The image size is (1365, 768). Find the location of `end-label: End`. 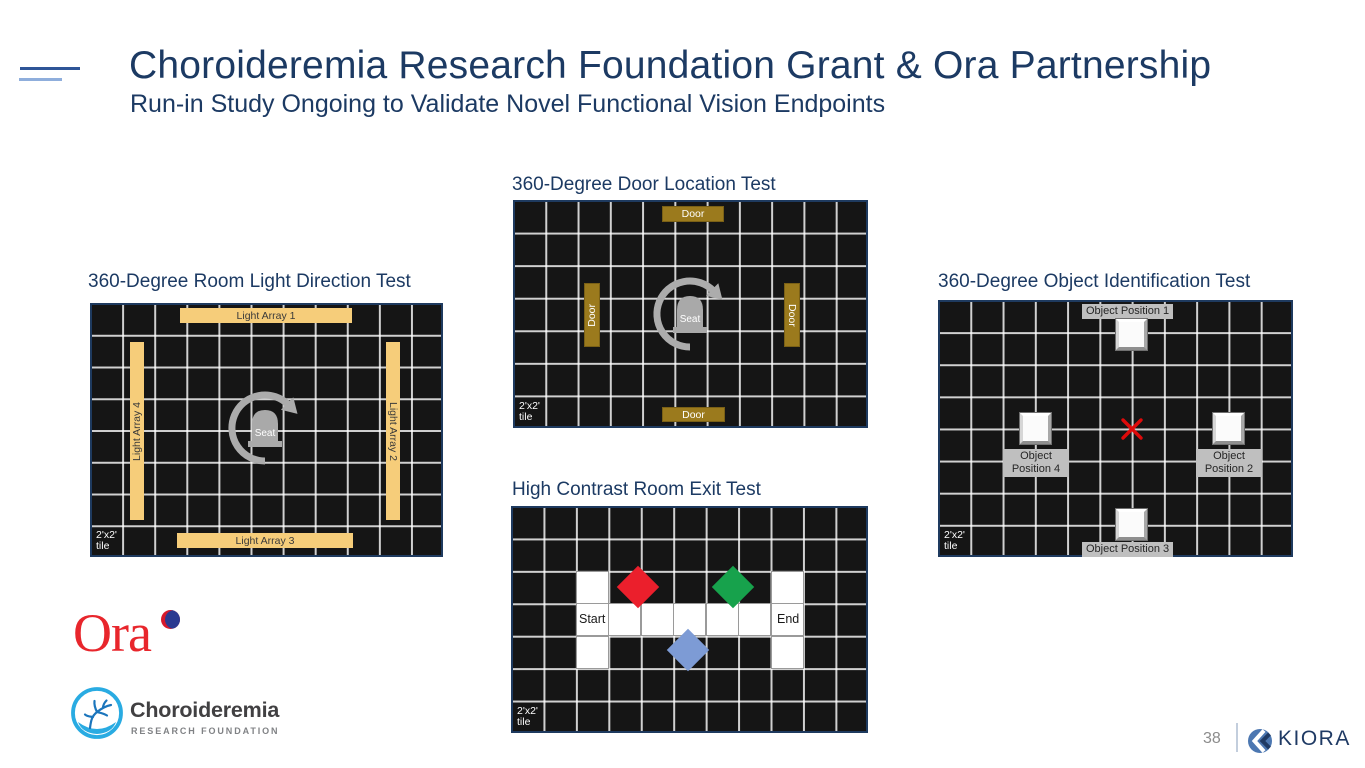

end-label: End is located at coordinates (788, 619).